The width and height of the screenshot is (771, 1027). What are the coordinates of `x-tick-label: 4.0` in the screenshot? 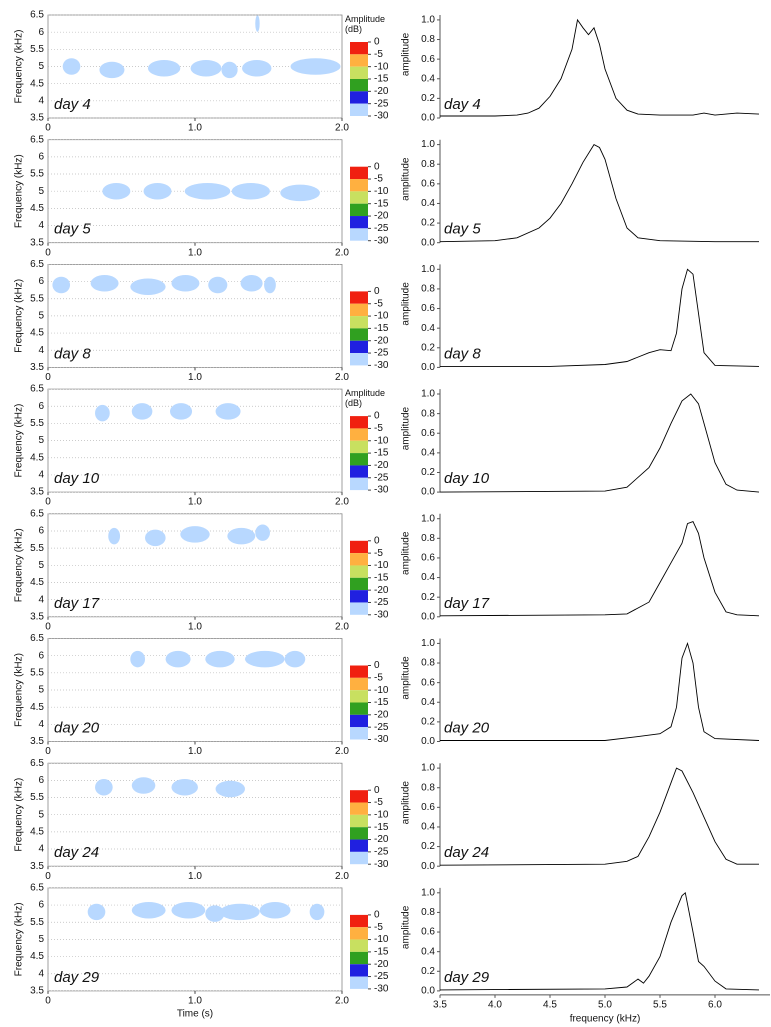 It's located at (495, 1005).